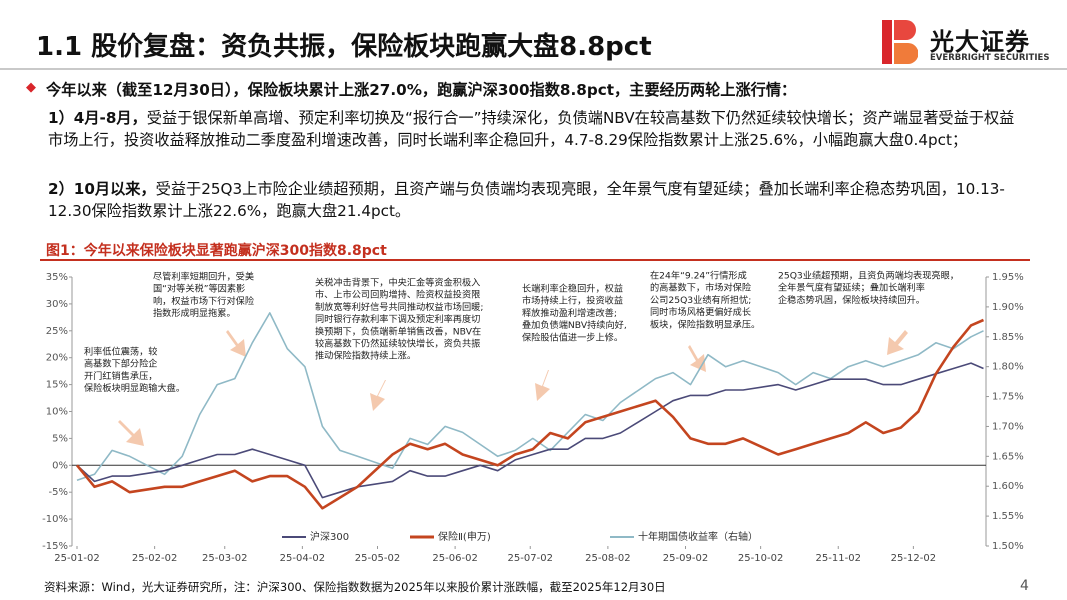 This screenshot has height=600, width=1067. What do you see at coordinates (1008, 277) in the screenshot?
I see `y2-tick-label: 1.95%` at bounding box center [1008, 277].